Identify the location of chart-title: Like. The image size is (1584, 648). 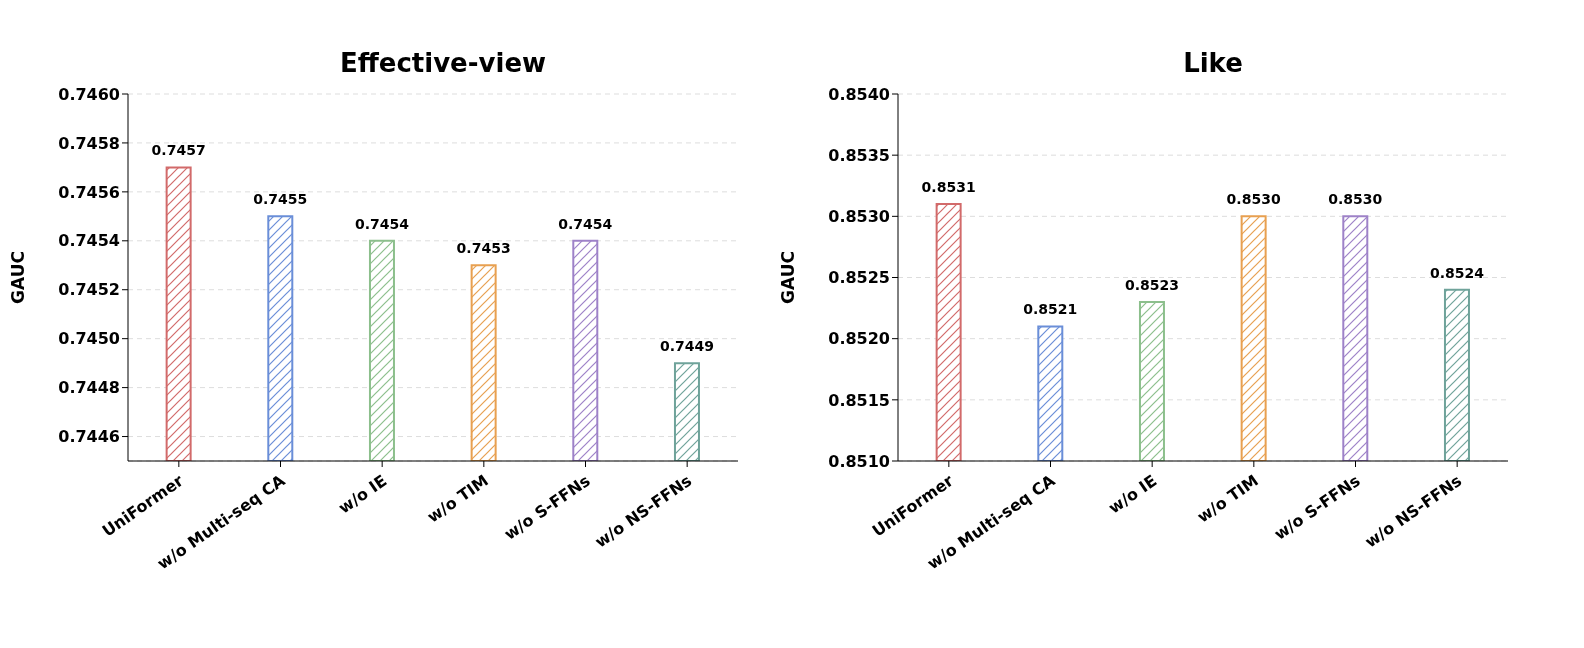
(1213, 63).